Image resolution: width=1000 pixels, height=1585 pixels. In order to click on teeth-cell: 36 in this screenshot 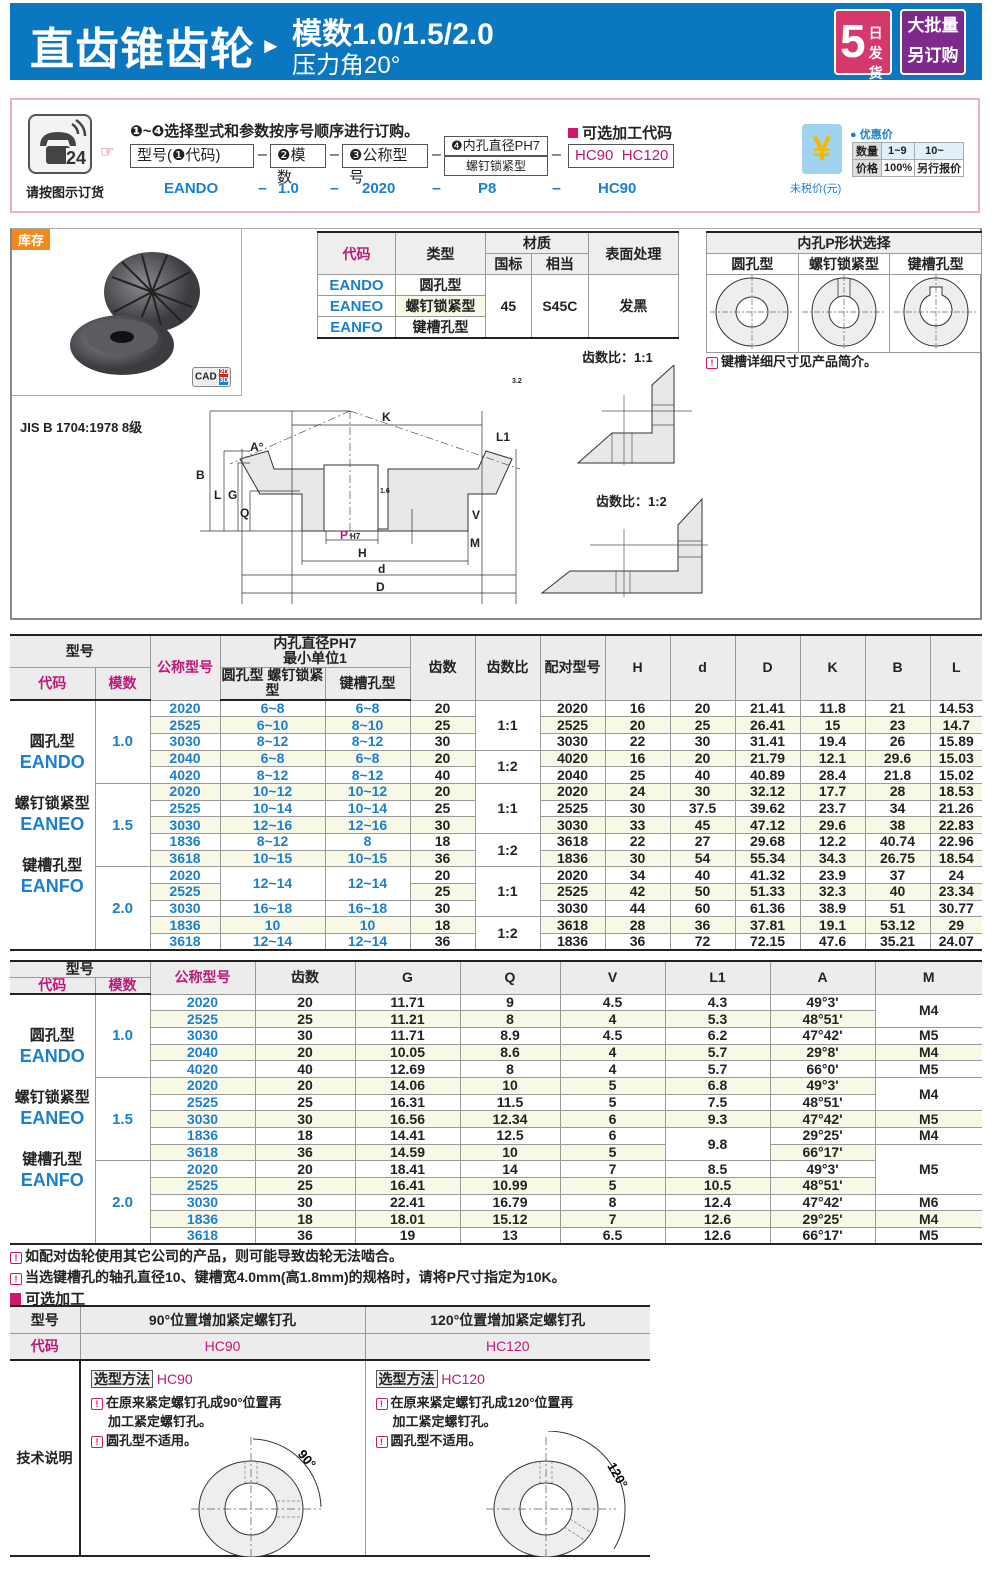, I will do `click(305, 1153)`.